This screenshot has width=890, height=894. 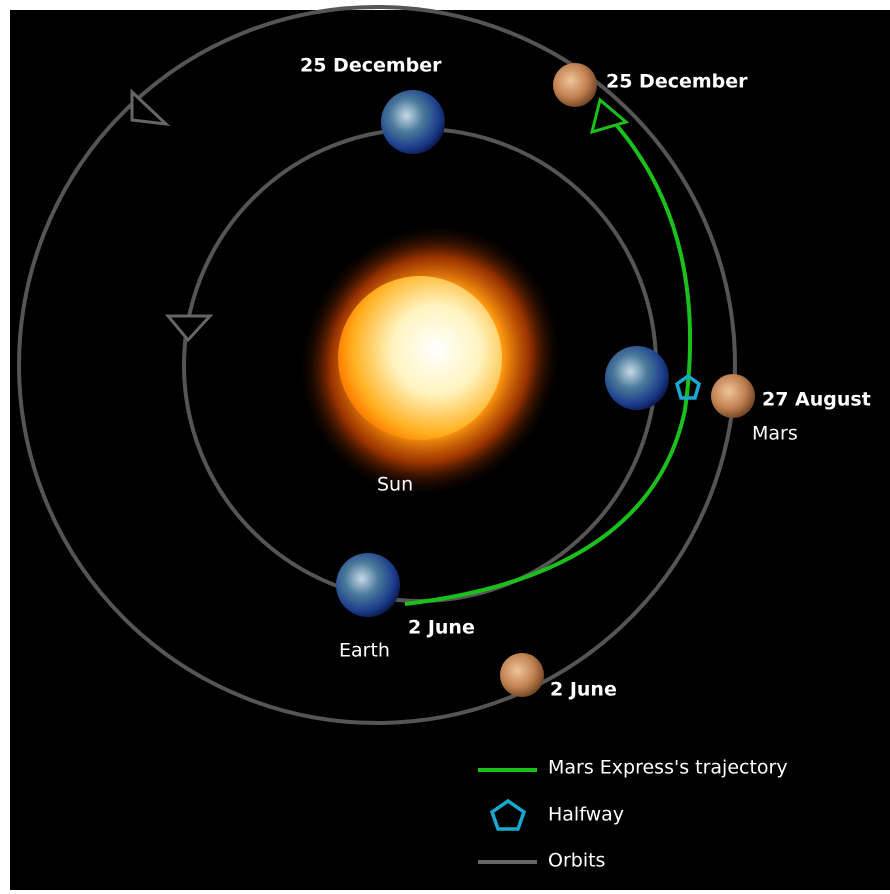 What do you see at coordinates (364, 651) in the screenshot?
I see `planet-label: Earth` at bounding box center [364, 651].